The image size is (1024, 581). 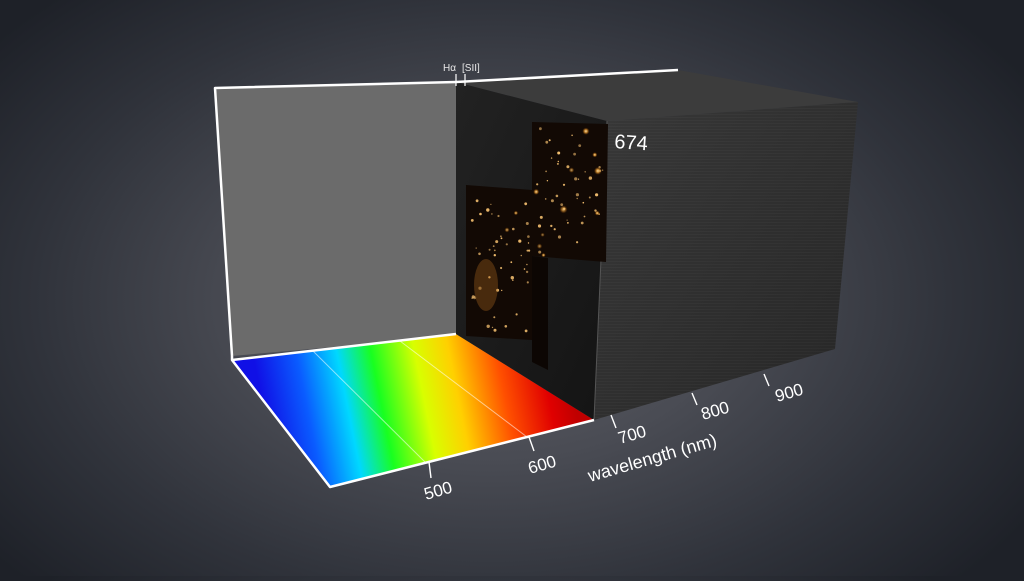 What do you see at coordinates (631, 143) in the screenshot?
I see `current-slice-label: 674` at bounding box center [631, 143].